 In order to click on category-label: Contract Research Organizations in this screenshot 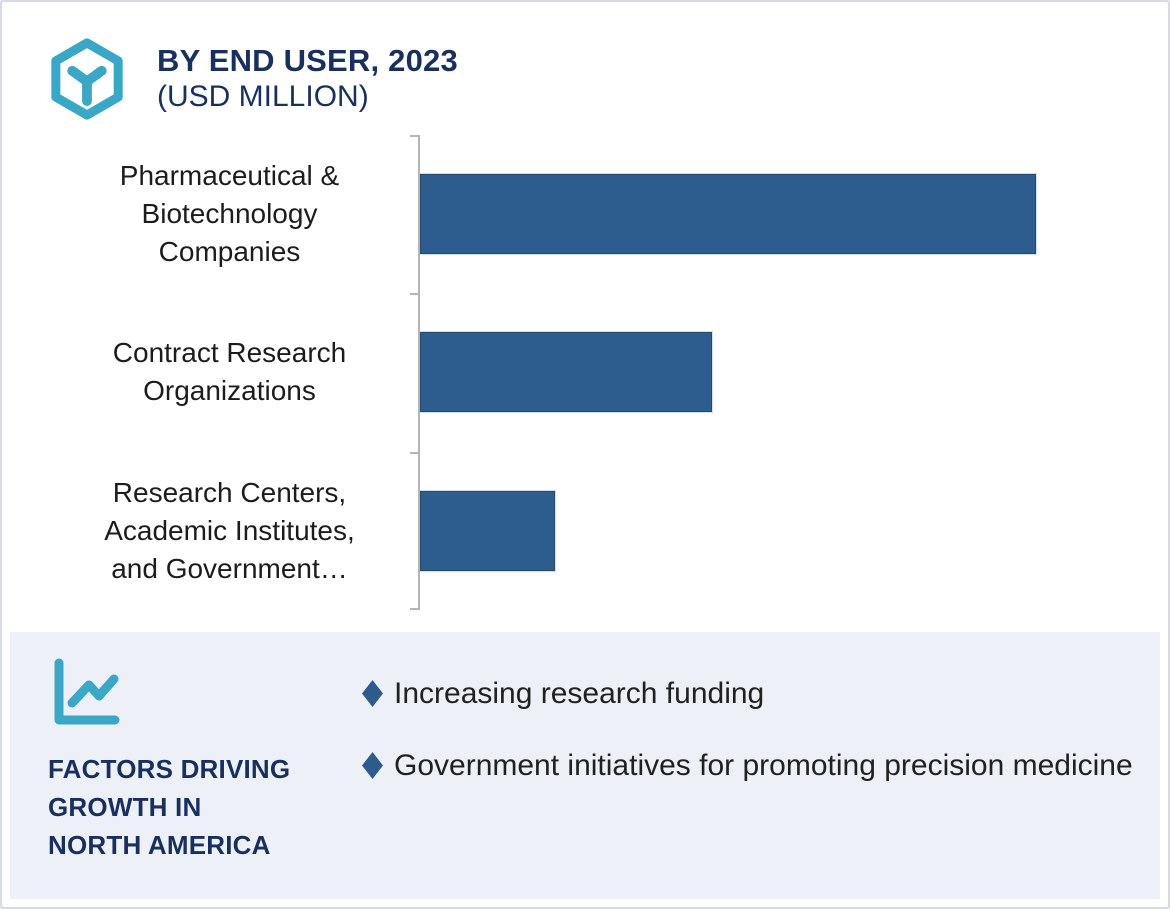, I will do `click(229, 372)`.